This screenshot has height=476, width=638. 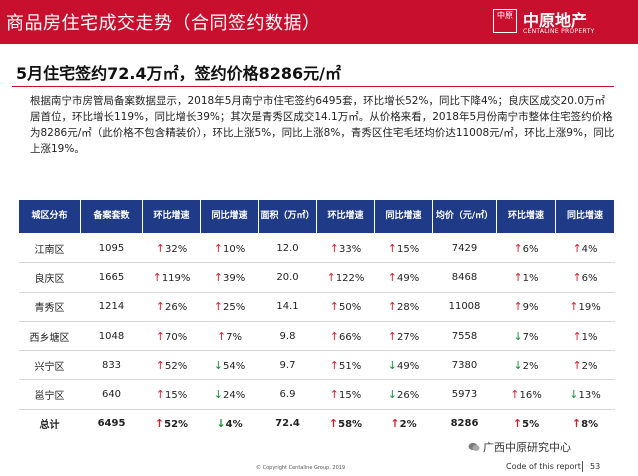 What do you see at coordinates (403, 336) in the screenshot?
I see `cell-a-yoy: ↑27%` at bounding box center [403, 336].